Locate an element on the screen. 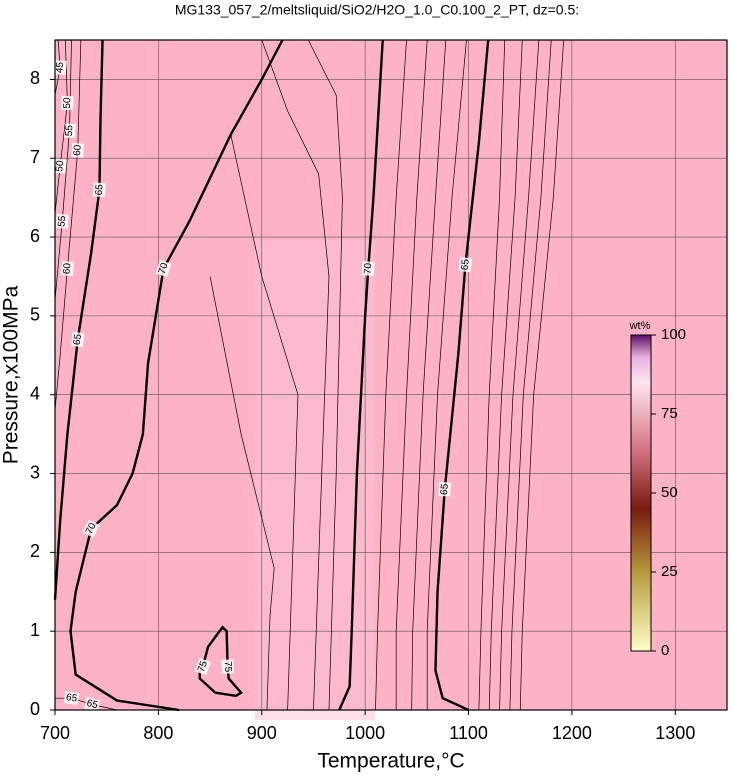 The width and height of the screenshot is (734, 776). colorbar-label: wt% is located at coordinates (640, 326).